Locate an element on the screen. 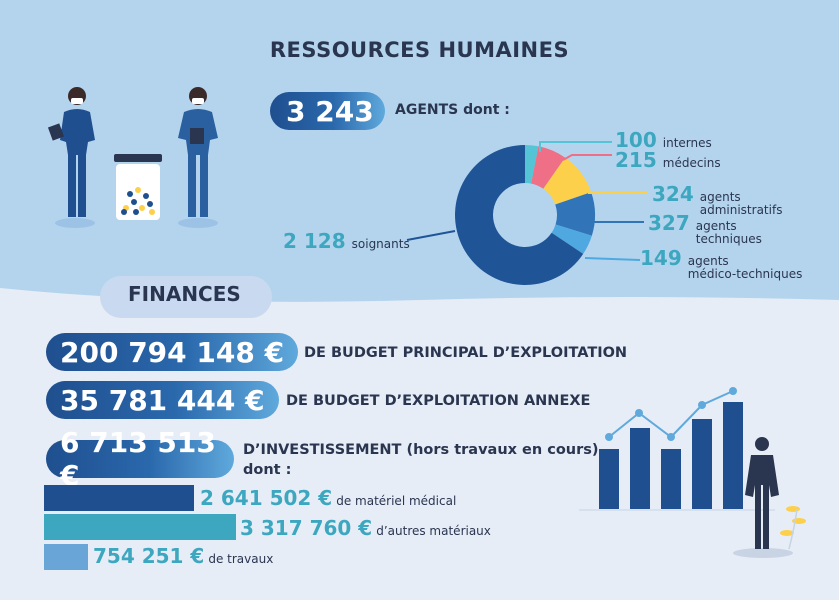 This screenshot has width=839, height=600. legend-soignants: 2 128 soignants is located at coordinates (346, 241).